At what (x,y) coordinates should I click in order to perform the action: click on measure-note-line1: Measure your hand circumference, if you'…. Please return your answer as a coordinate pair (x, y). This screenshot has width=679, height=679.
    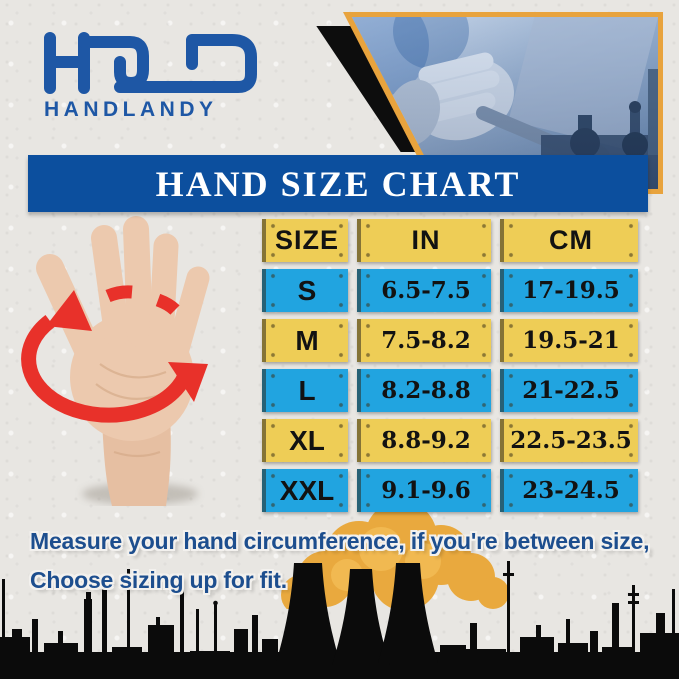
    Looking at the image, I should click on (340, 541).